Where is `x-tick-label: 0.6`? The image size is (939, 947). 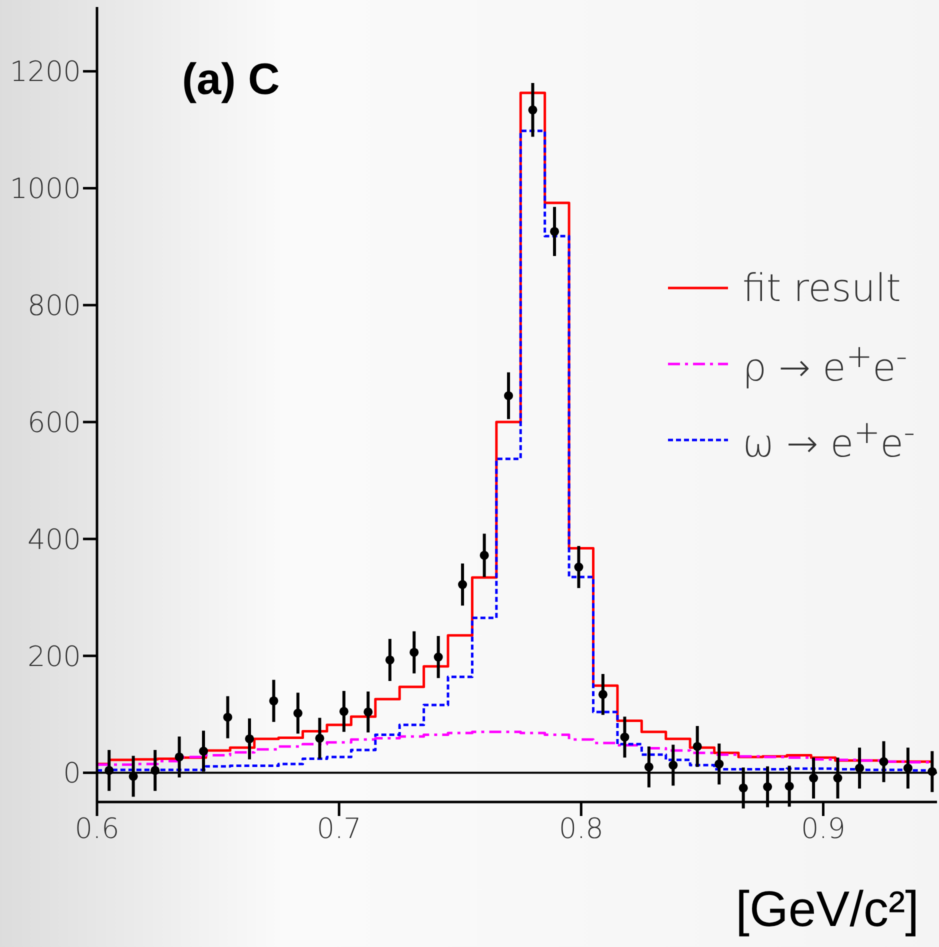 x-tick-label: 0.6 is located at coordinates (97, 828).